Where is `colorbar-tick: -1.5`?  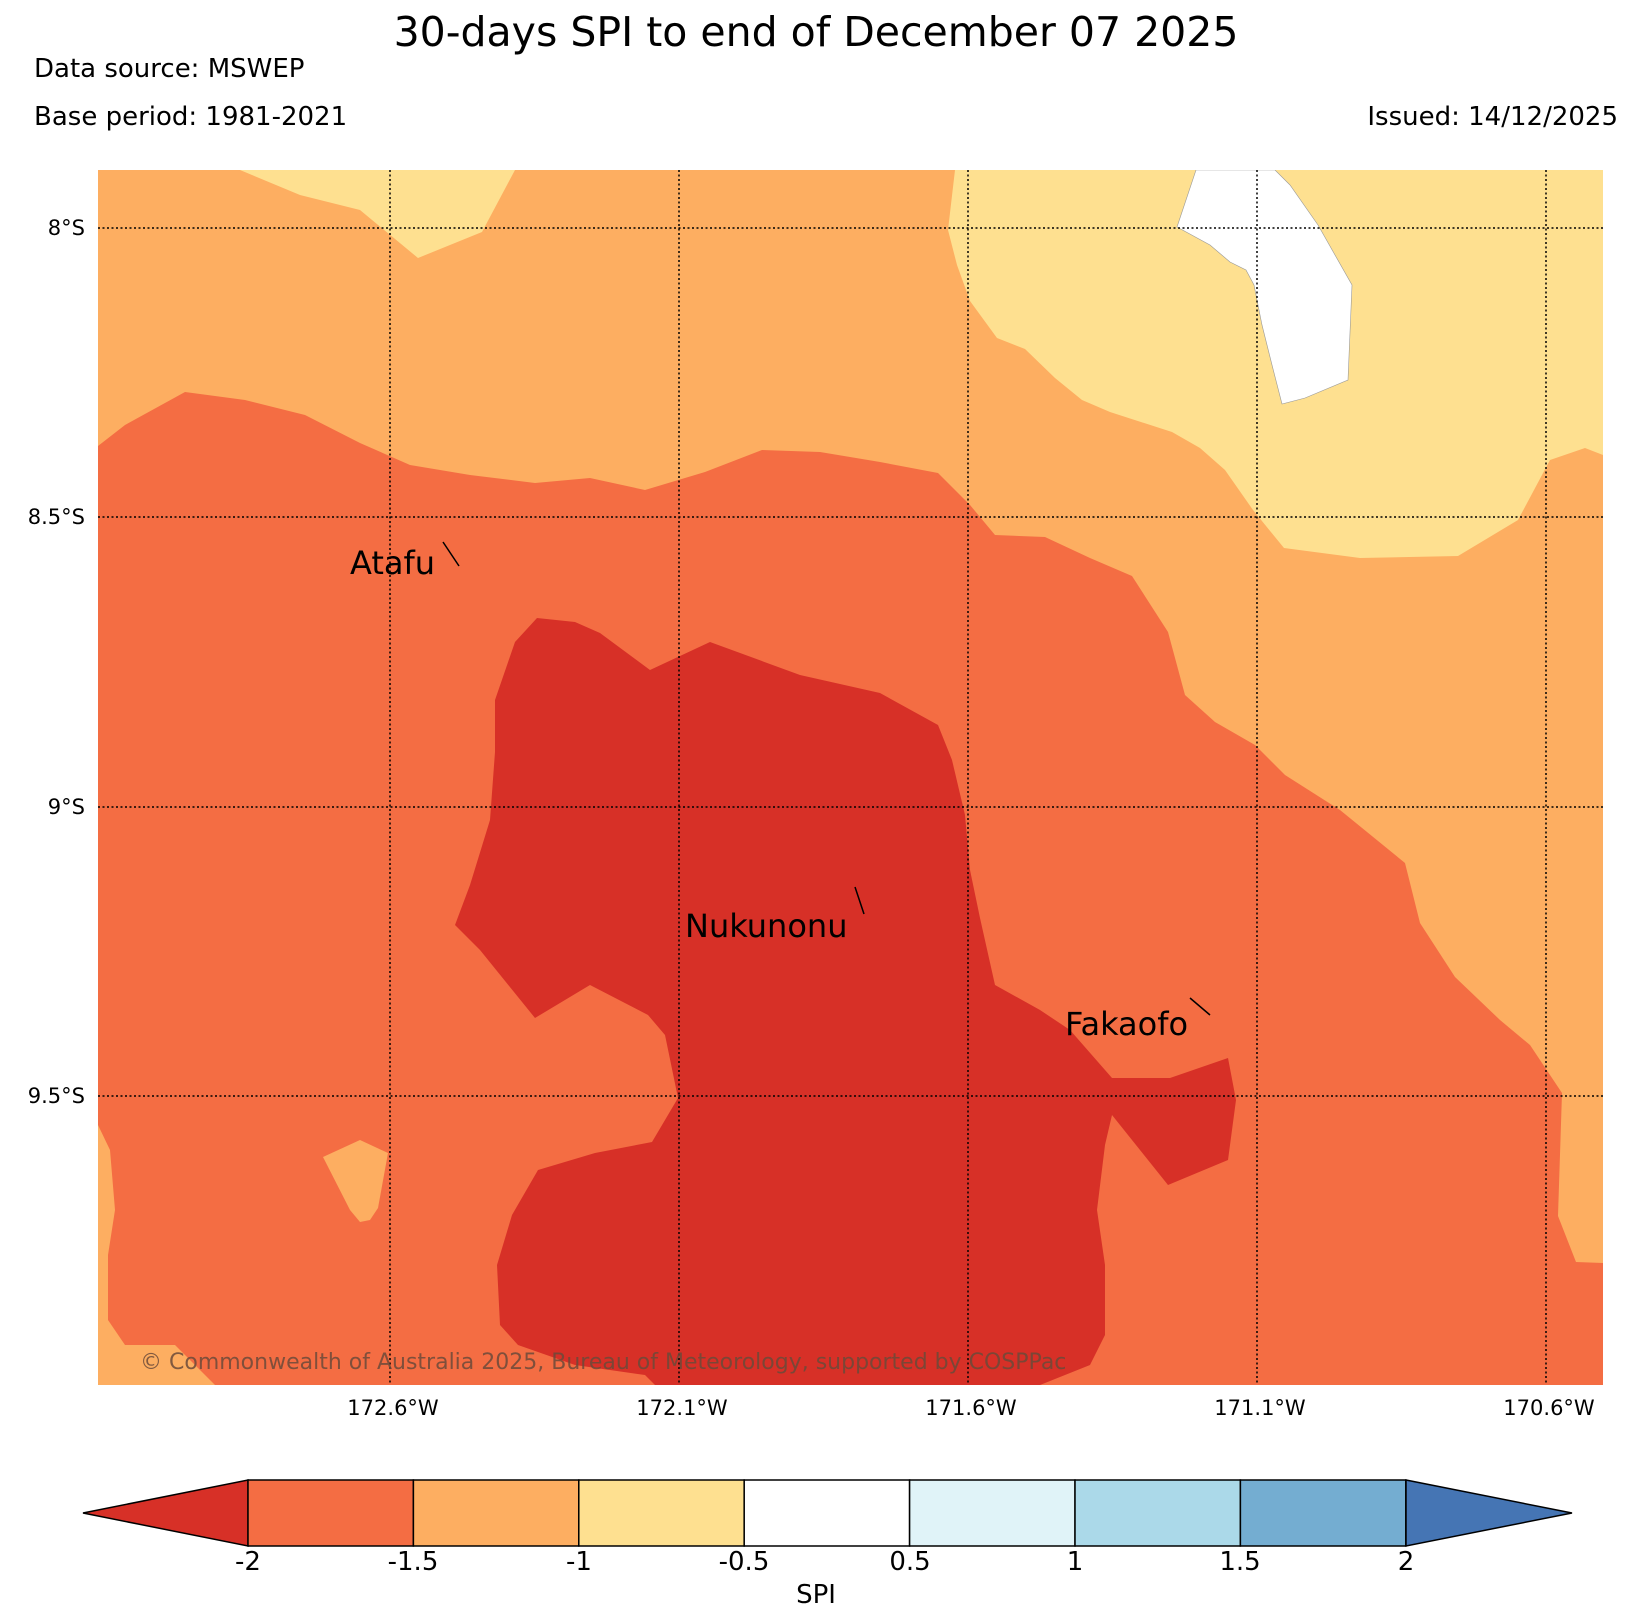 colorbar-tick: -1.5 is located at coordinates (413, 1562).